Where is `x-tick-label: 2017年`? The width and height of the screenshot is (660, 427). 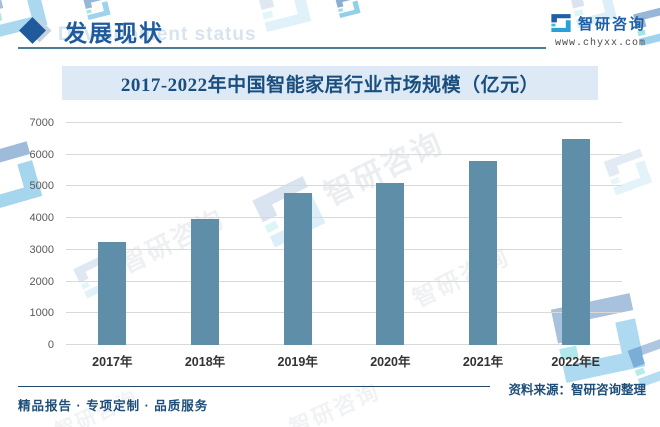 x-tick-label: 2017年 is located at coordinates (112, 362).